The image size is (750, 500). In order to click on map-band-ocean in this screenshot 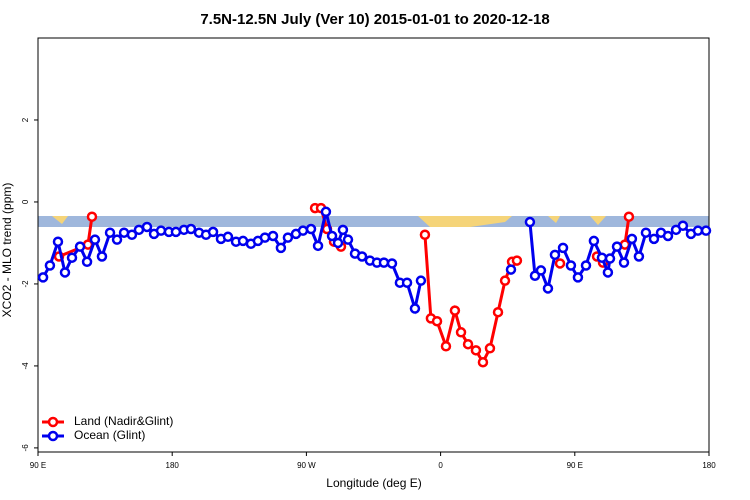, I will do `click(373, 221)`.